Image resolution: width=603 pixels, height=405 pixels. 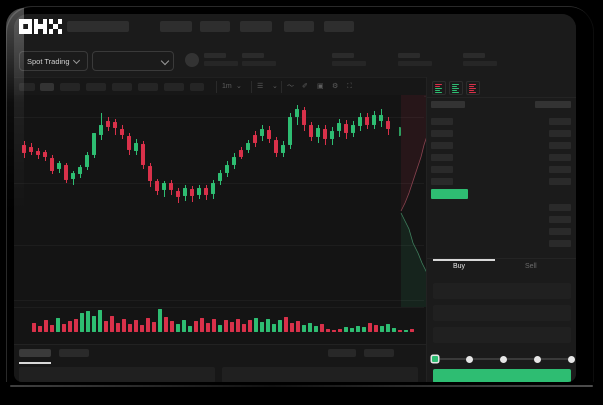 I want to click on indicator-icon: 〜, so click(x=290, y=86).